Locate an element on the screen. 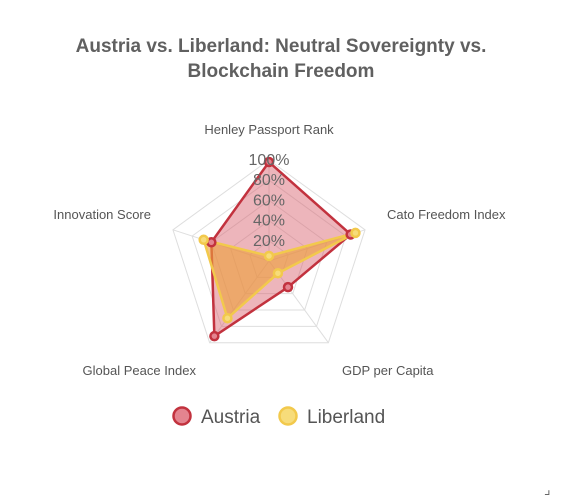 This screenshot has height=500, width=562. radar-series is located at coordinates (279, 249).